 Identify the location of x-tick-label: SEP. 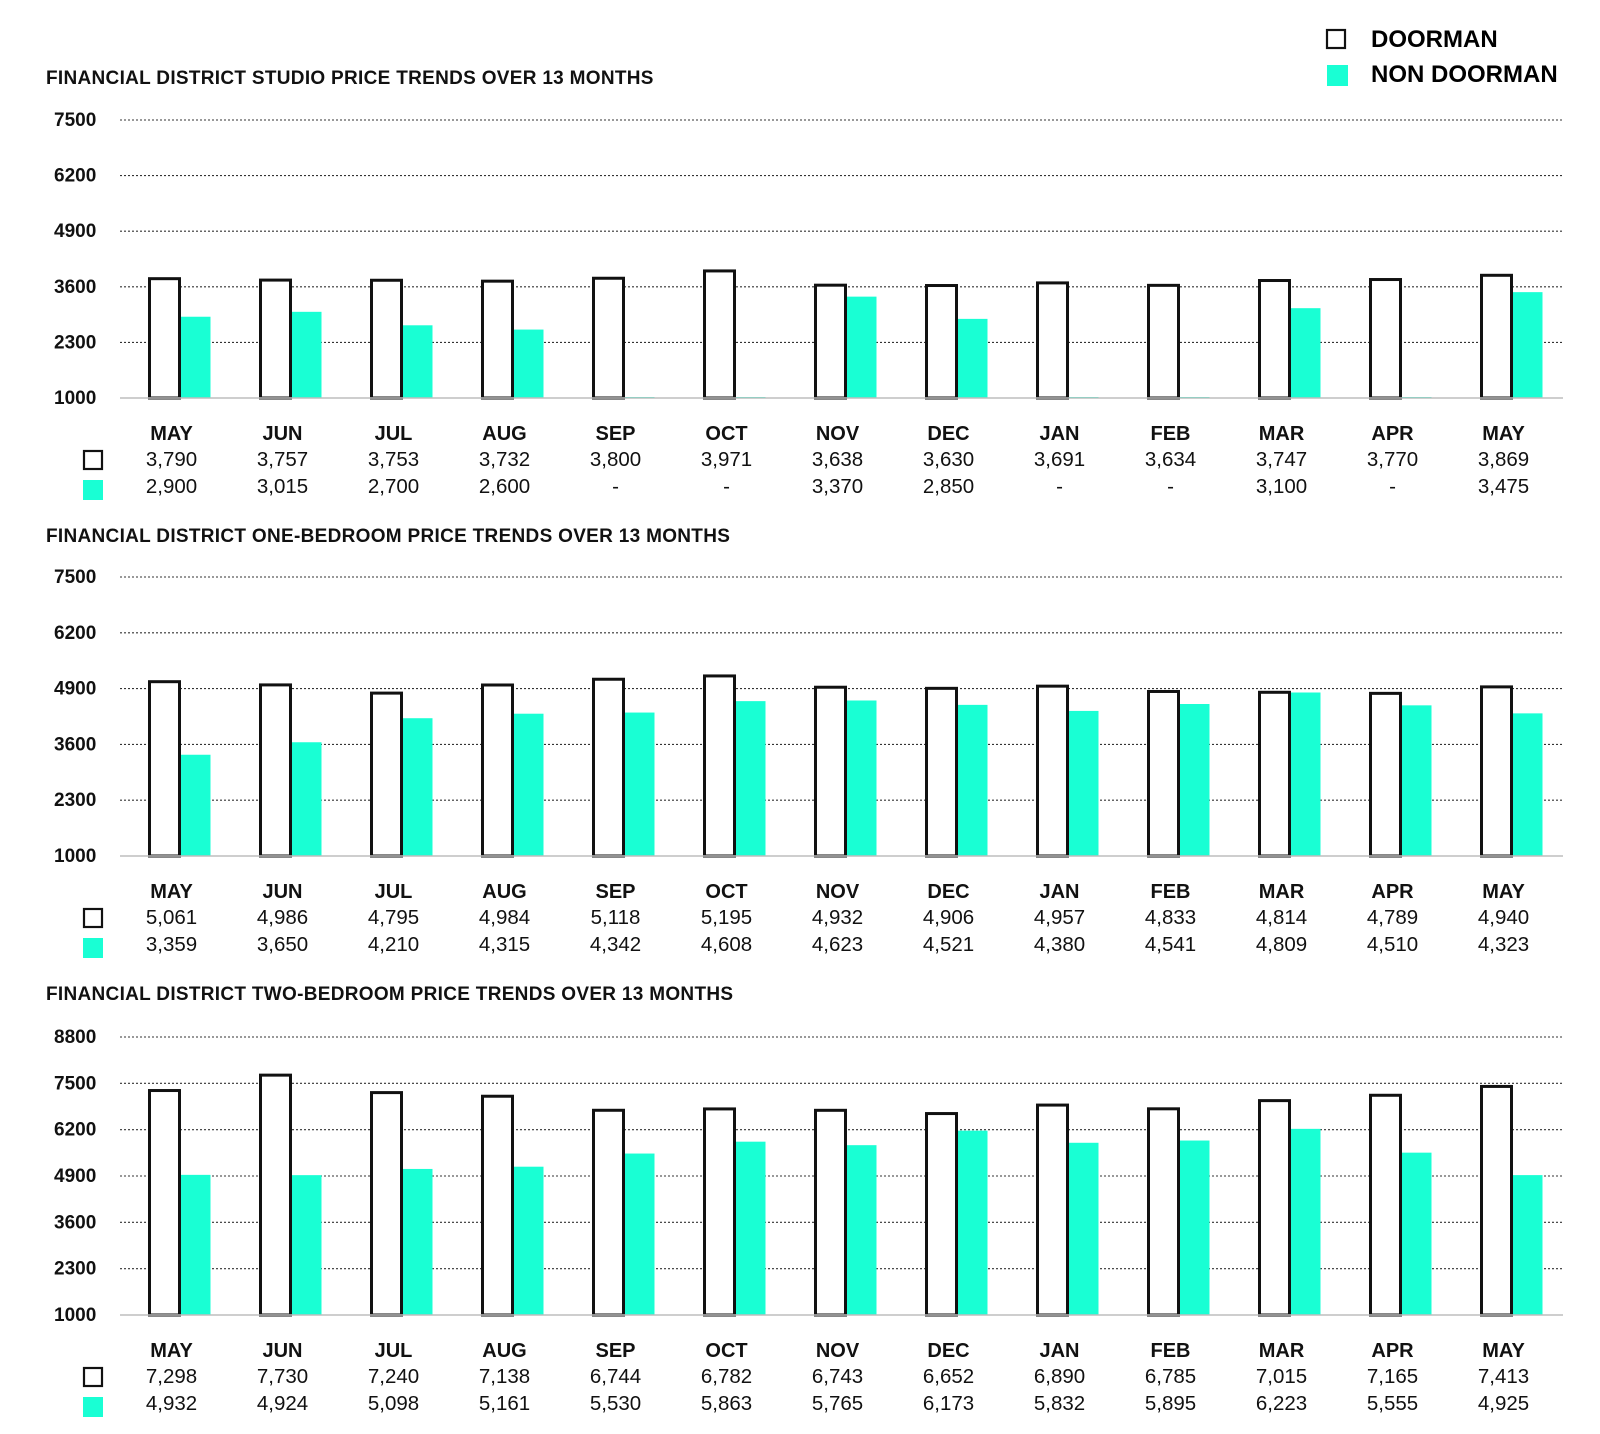
(615, 892).